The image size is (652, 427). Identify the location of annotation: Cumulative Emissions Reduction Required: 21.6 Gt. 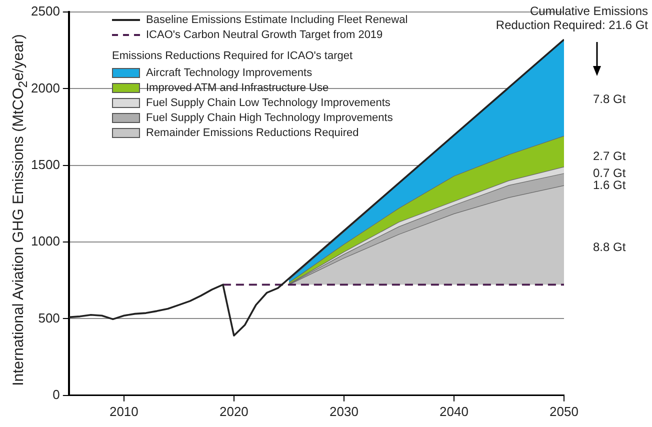
(571, 18).